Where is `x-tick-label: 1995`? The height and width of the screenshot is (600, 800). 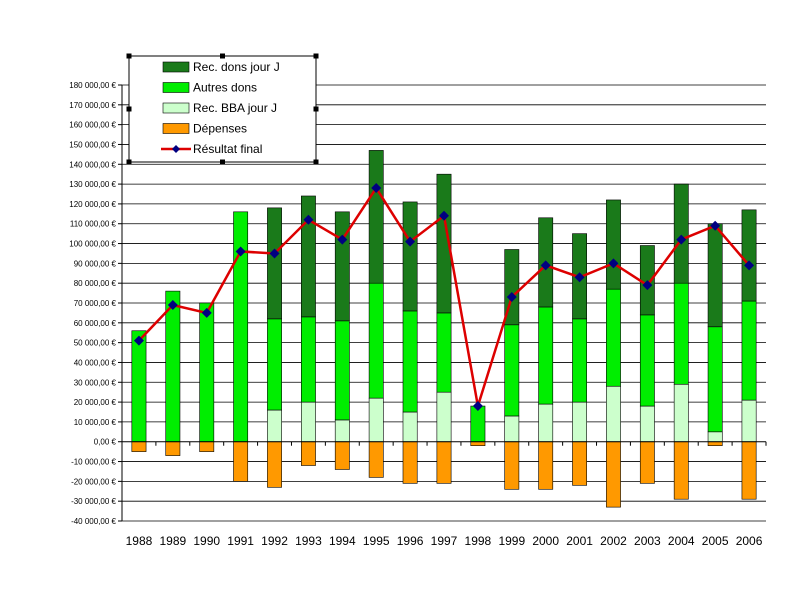 x-tick-label: 1995 is located at coordinates (376, 541).